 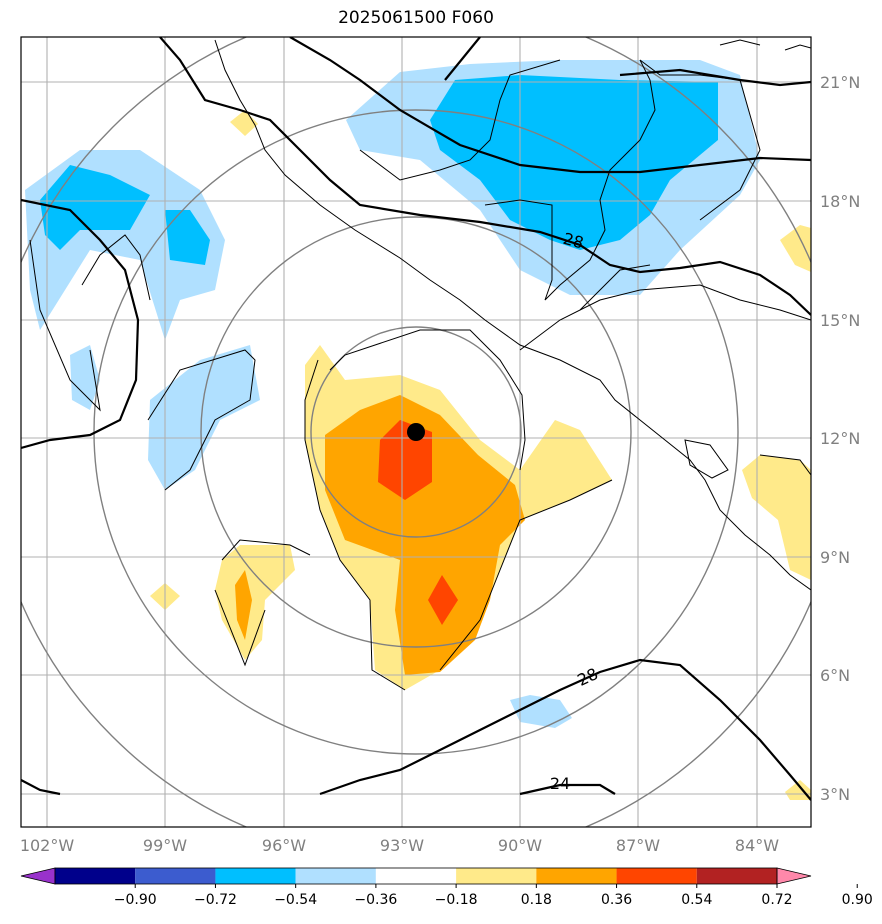 What do you see at coordinates (295, 900) in the screenshot?
I see `colorbar-tick-label: −0.54` at bounding box center [295, 900].